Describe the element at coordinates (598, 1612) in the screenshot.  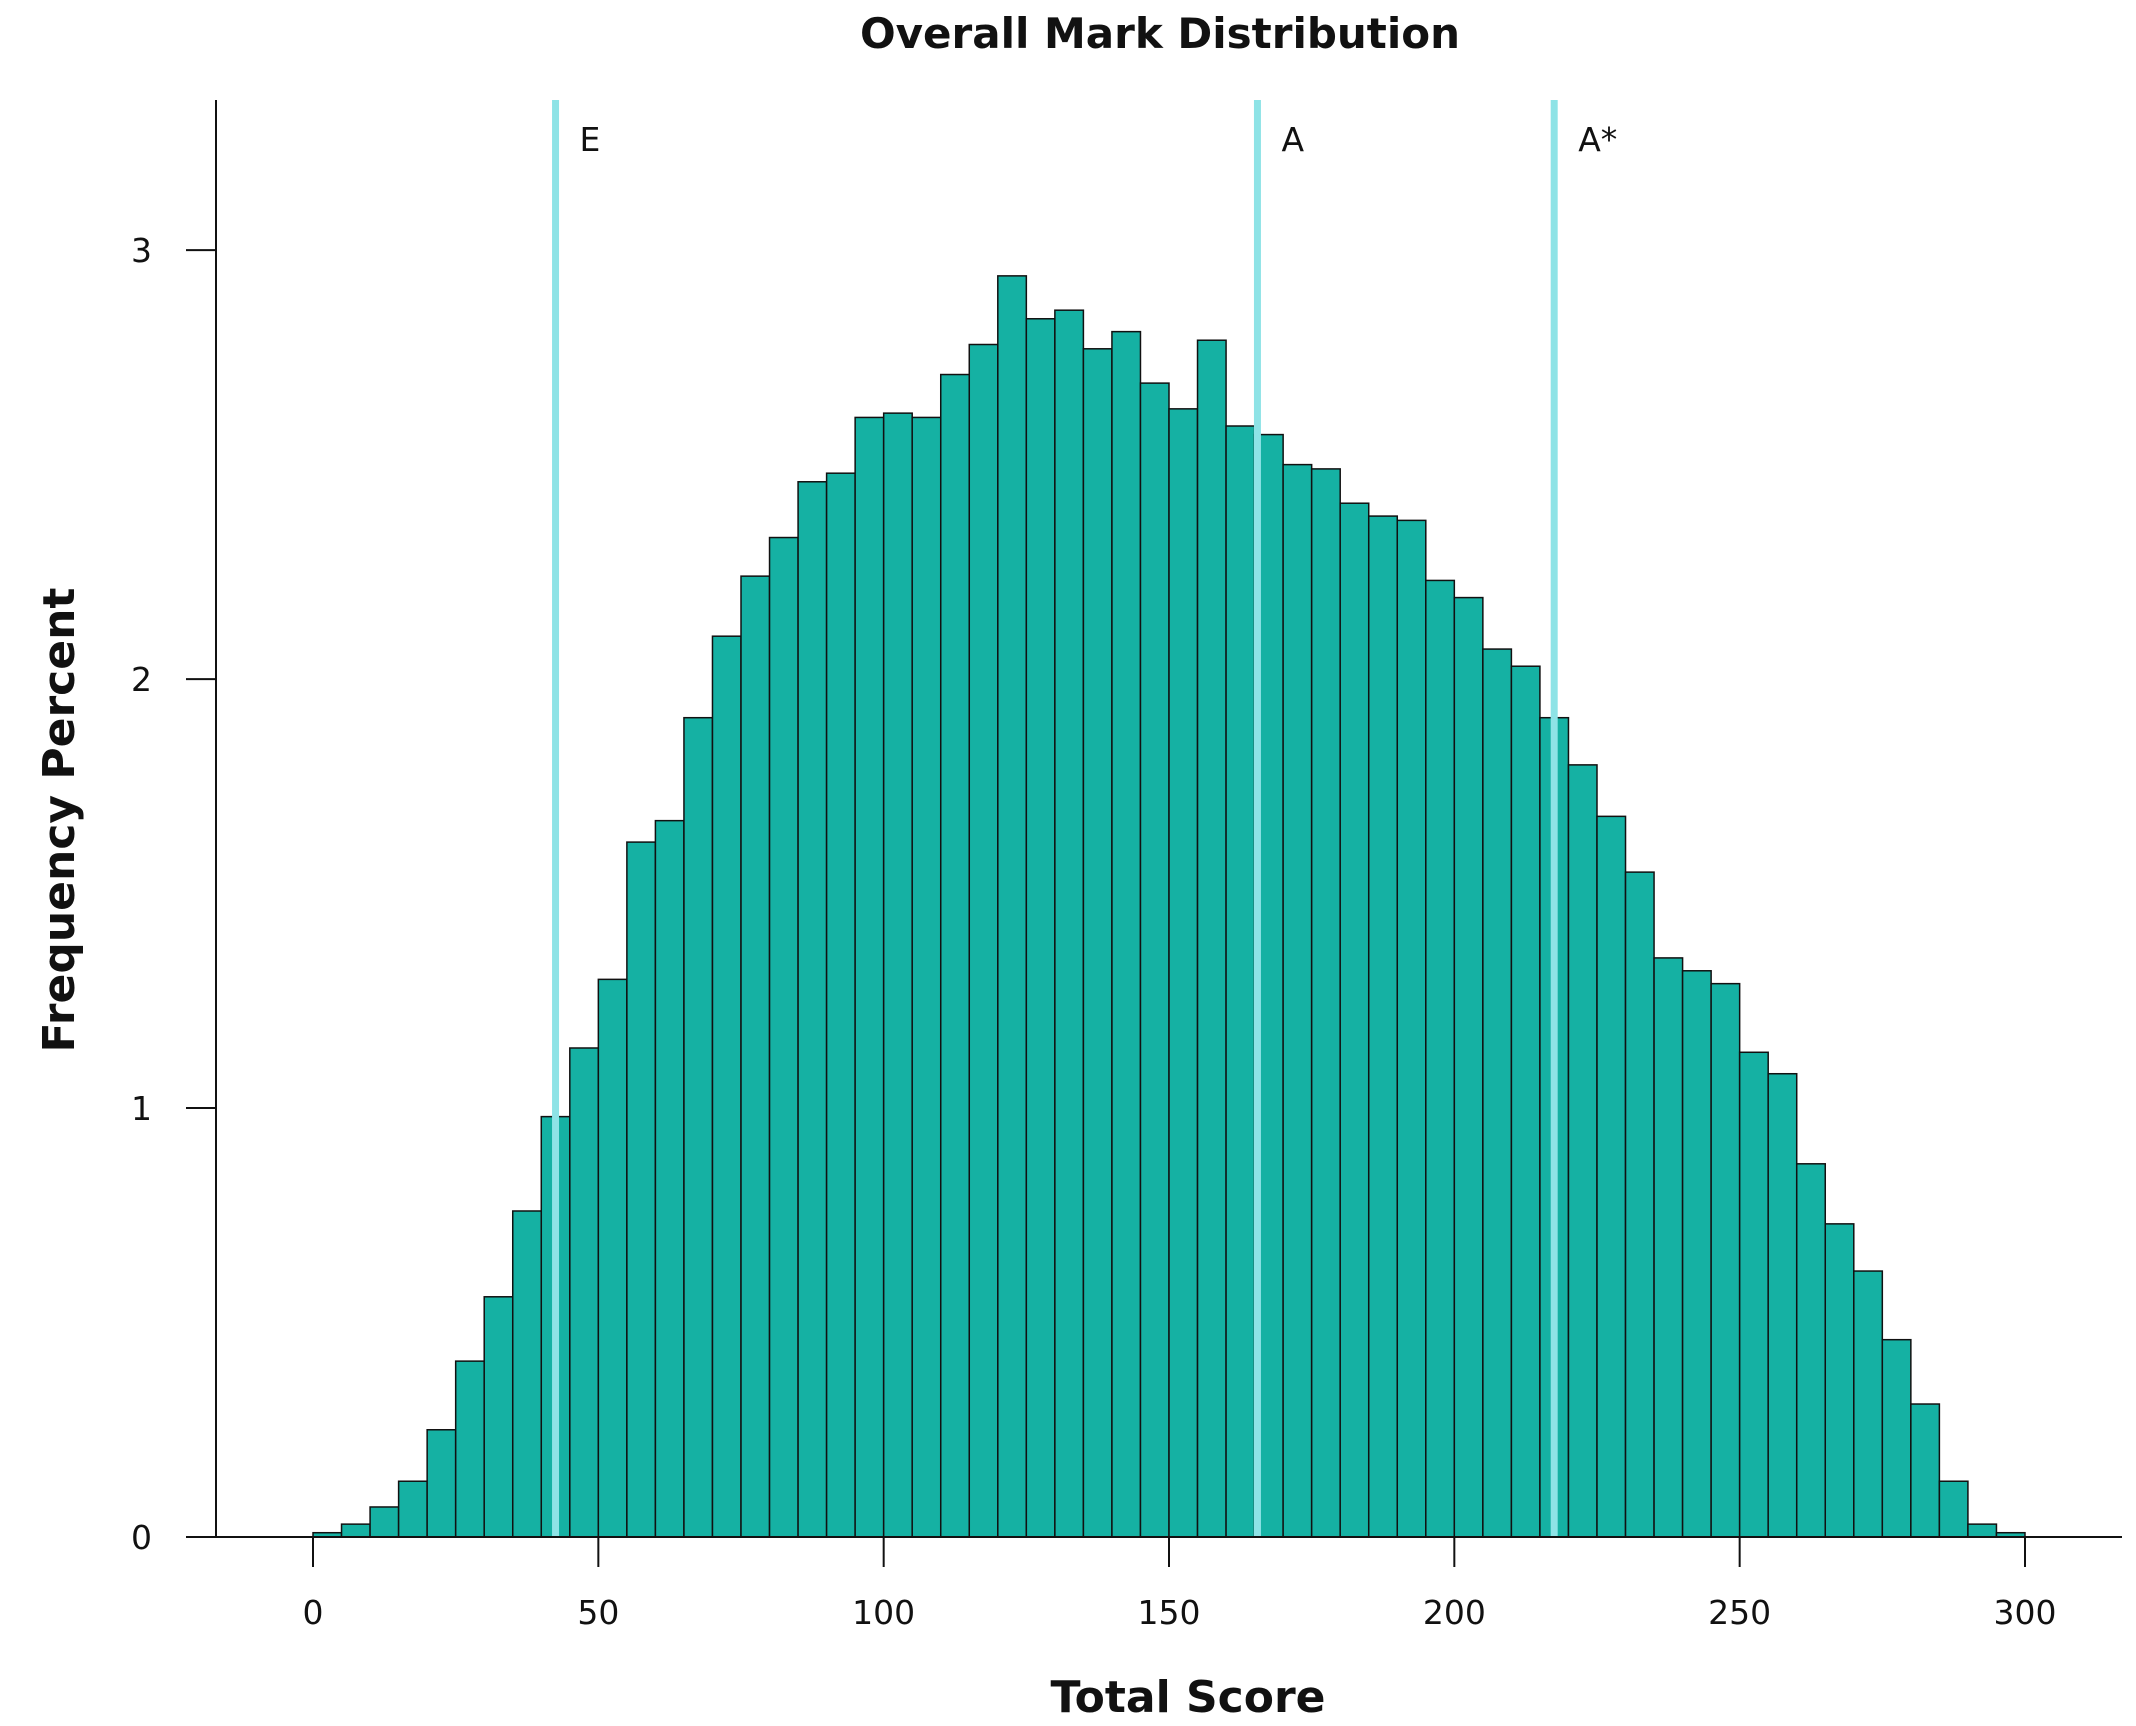
I see `x-tick-label: 50` at that location.